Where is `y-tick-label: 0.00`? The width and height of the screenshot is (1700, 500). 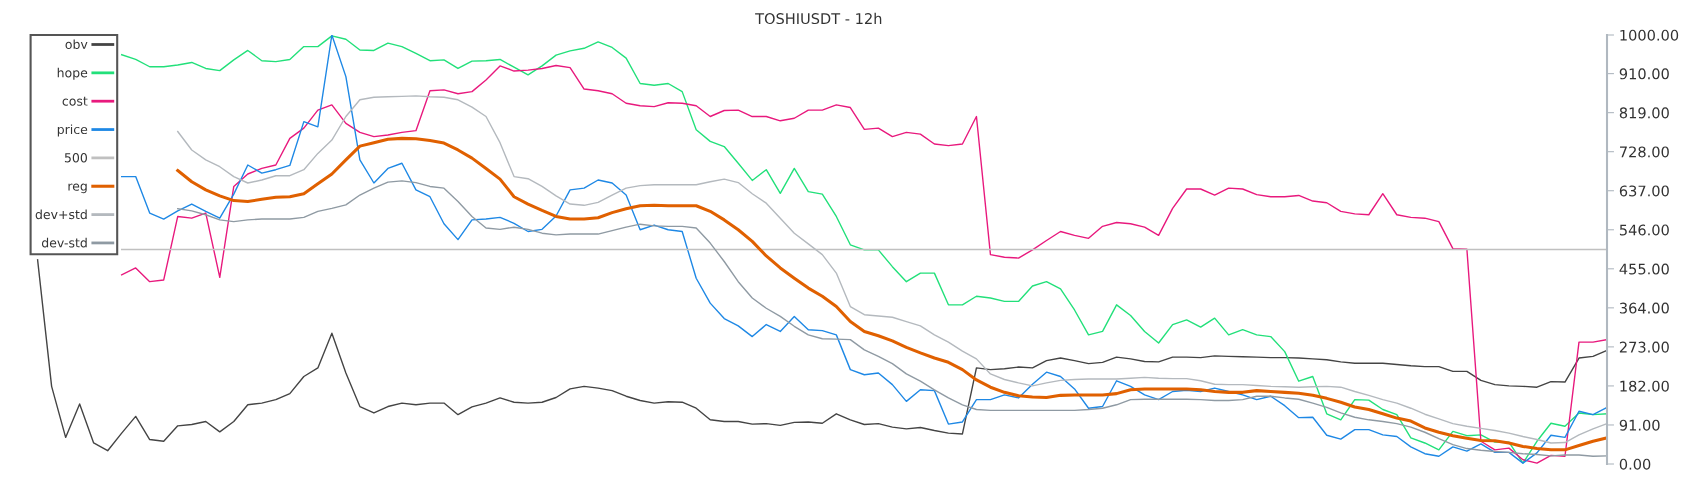
y-tick-label: 0.00 is located at coordinates (1635, 464).